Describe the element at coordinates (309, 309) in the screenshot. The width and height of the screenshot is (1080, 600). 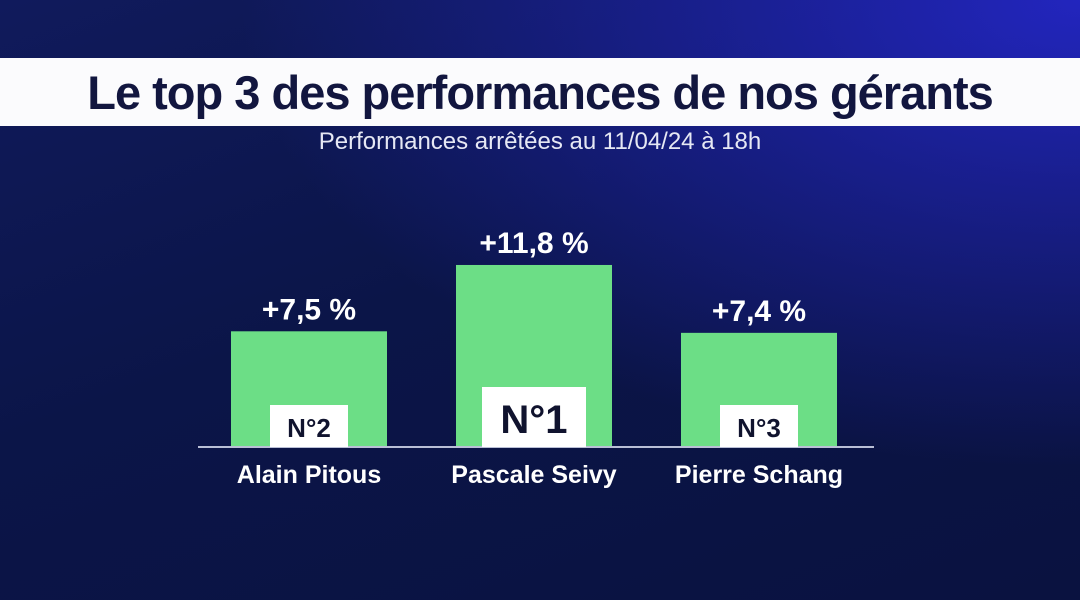
I see `value-label-alain-pitous: +7,5 %` at that location.